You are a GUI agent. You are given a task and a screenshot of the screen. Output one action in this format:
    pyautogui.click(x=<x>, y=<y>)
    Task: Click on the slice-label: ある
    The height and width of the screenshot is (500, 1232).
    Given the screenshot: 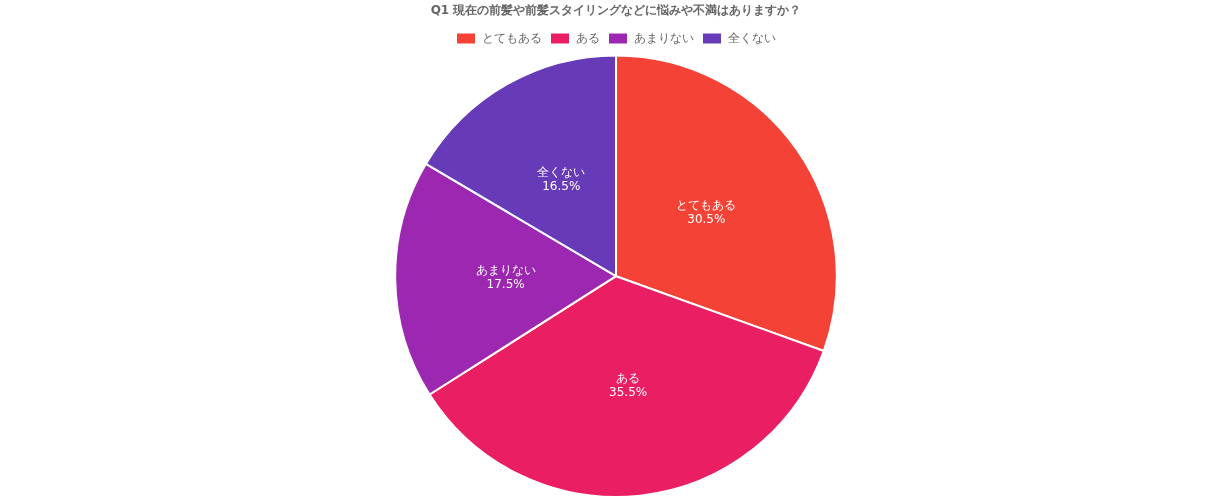 What is the action you would take?
    pyautogui.click(x=628, y=378)
    